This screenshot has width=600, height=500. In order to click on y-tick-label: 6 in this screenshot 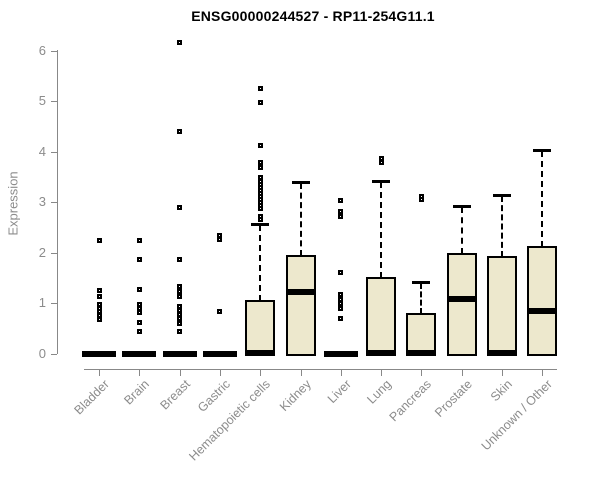, I will do `click(42, 50)`.